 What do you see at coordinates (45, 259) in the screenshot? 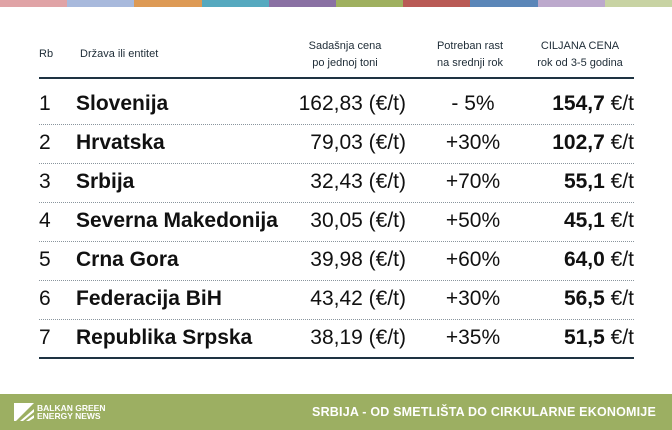
I see `row-number: 5` at bounding box center [45, 259].